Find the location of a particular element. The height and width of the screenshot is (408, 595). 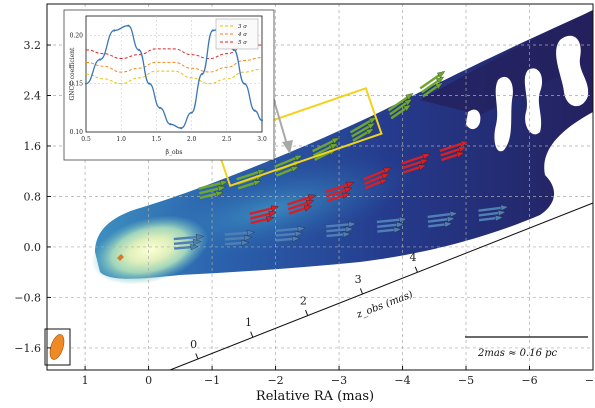

inset-legend-label: 5 σ is located at coordinates (242, 43).